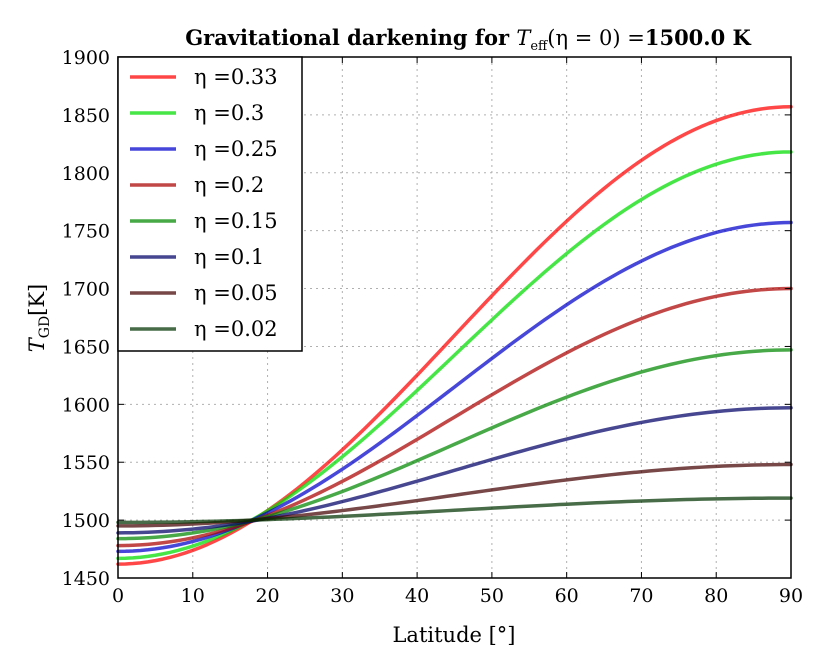 The height and width of the screenshot is (672, 830). Describe the element at coordinates (86, 58) in the screenshot. I see `y-tick-label: 1900` at that location.